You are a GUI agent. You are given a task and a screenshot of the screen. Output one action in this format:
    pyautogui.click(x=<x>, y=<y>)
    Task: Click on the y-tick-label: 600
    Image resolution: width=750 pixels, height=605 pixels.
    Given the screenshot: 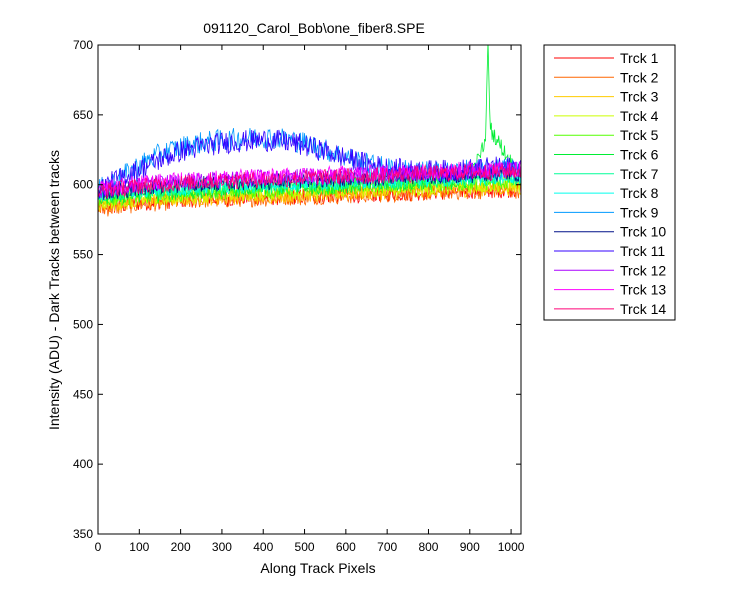 What is the action you would take?
    pyautogui.click(x=83, y=185)
    